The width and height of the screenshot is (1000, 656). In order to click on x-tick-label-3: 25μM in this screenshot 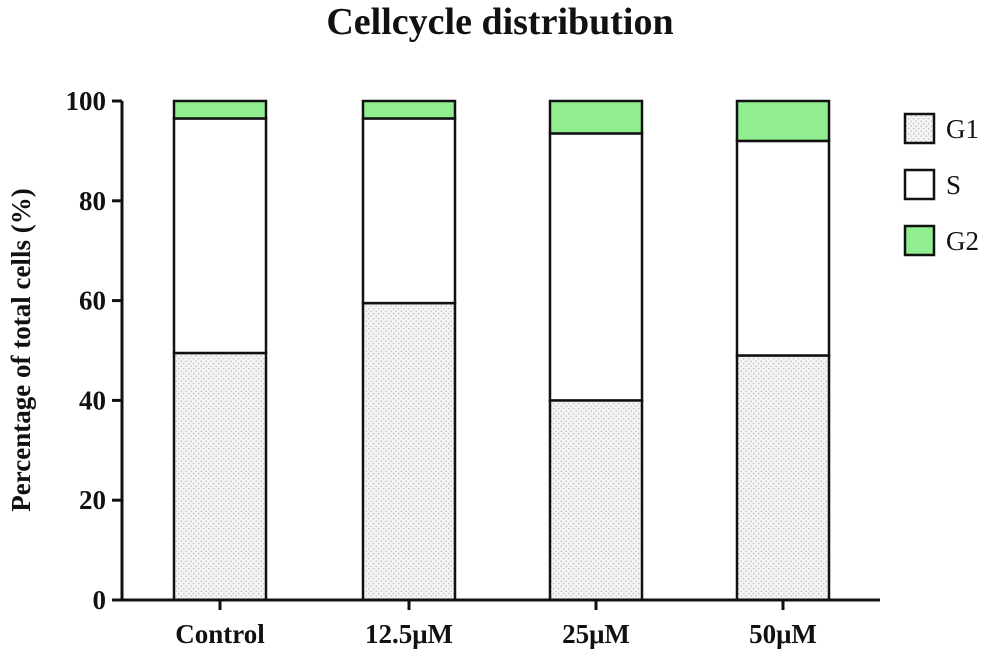, I will do `click(596, 634)`.